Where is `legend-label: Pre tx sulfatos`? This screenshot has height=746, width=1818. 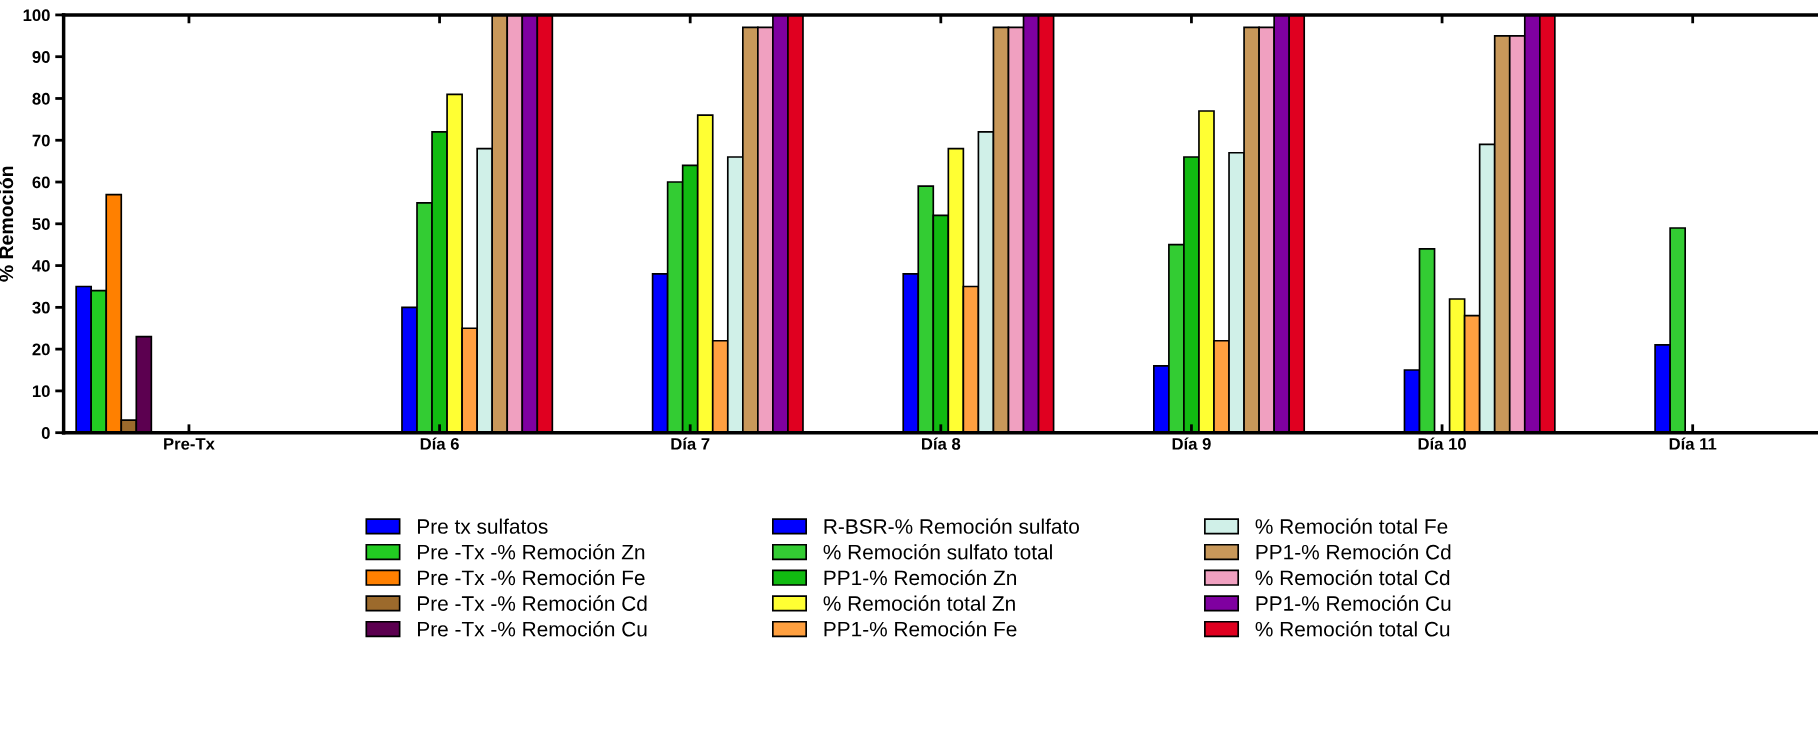 legend-label: Pre tx sulfatos is located at coordinates (483, 526).